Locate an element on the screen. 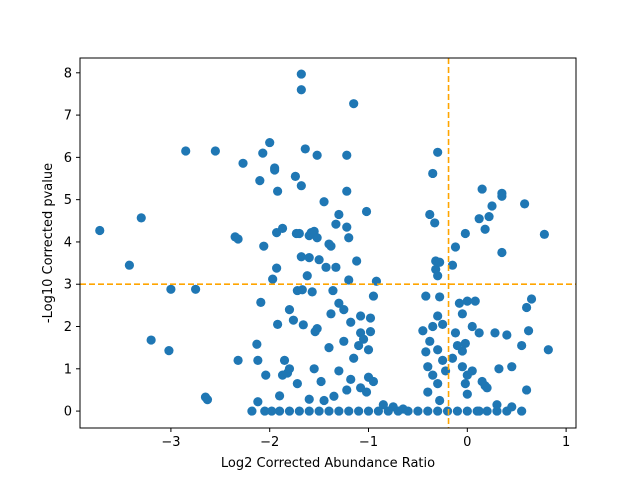  x-axis-label: Log2 Corrected Abundance Ratio is located at coordinates (328, 463).